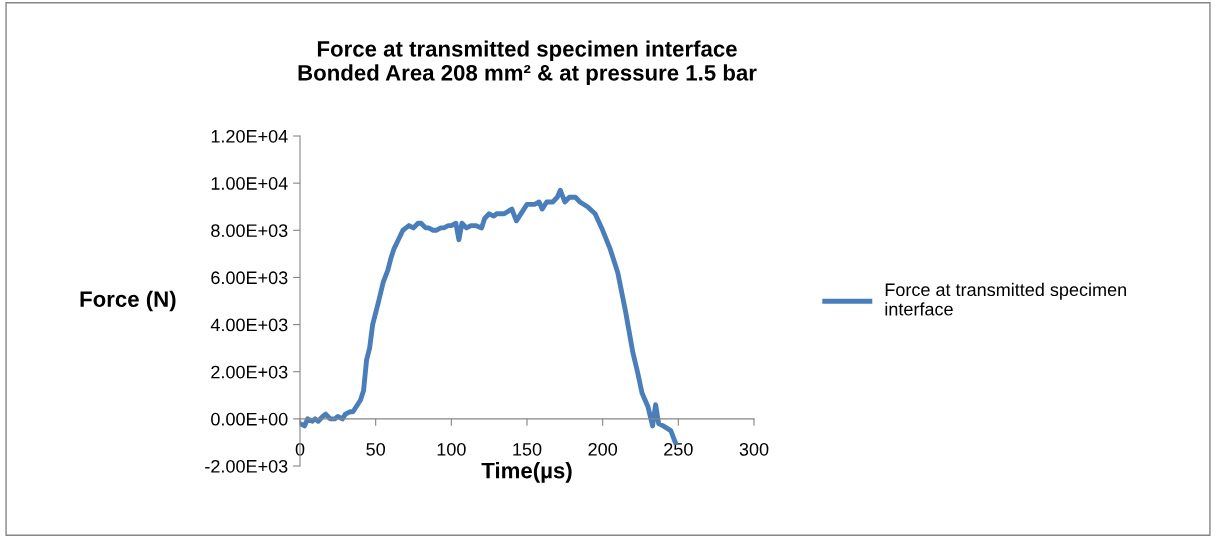 This screenshot has width=1216, height=538. What do you see at coordinates (375, 449) in the screenshot?
I see `x-tick-label: 50` at bounding box center [375, 449].